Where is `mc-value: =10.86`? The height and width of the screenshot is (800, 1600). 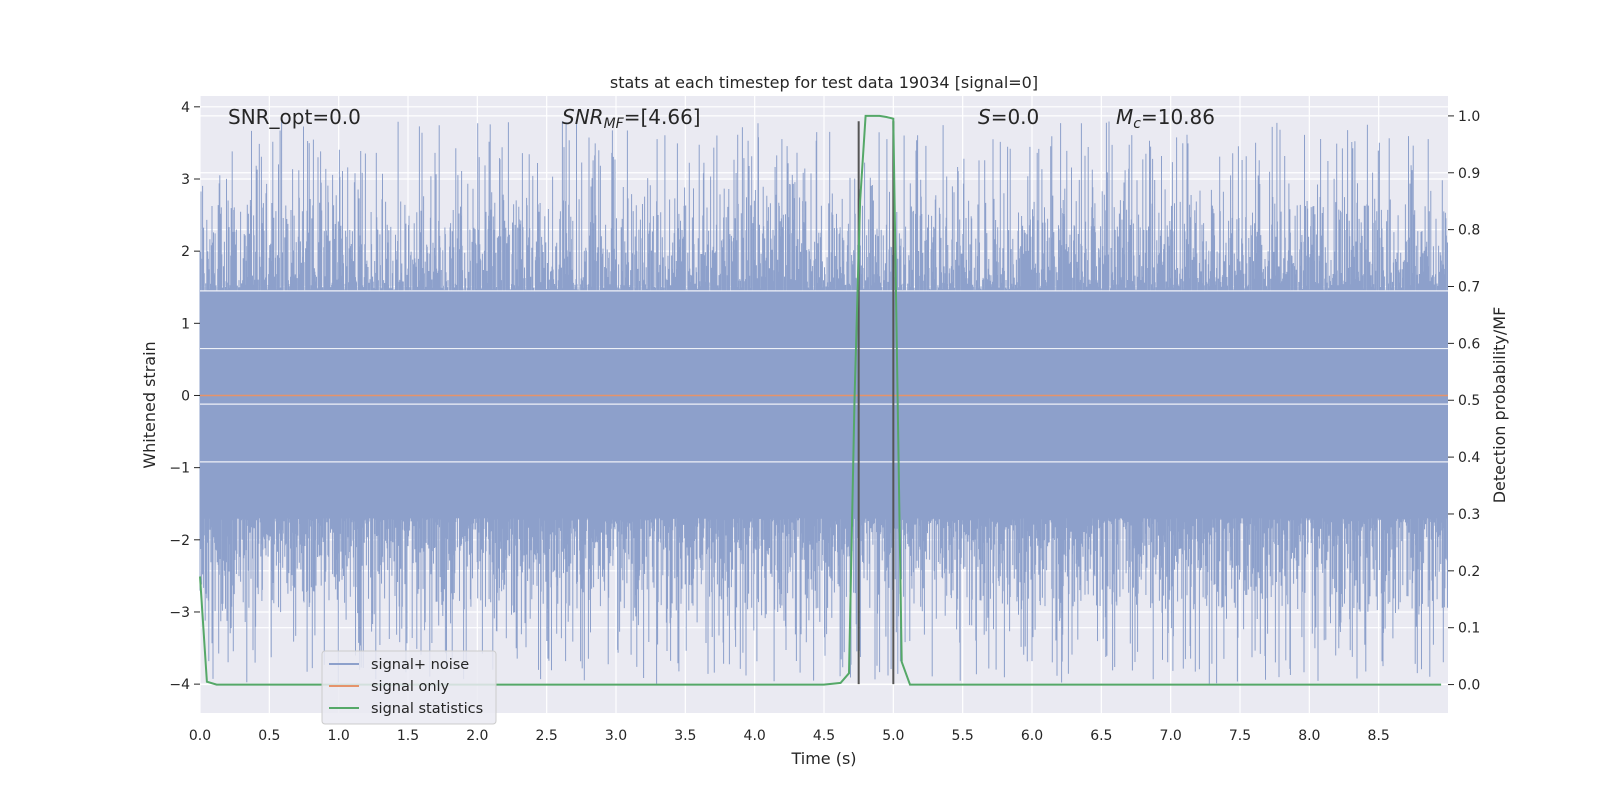 mc-value: =10.86 is located at coordinates (1178, 117).